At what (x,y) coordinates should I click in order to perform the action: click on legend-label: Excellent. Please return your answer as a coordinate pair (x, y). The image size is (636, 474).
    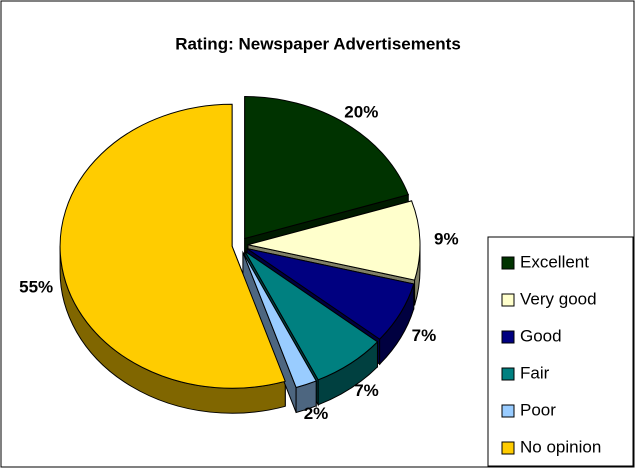
    Looking at the image, I should click on (554, 261).